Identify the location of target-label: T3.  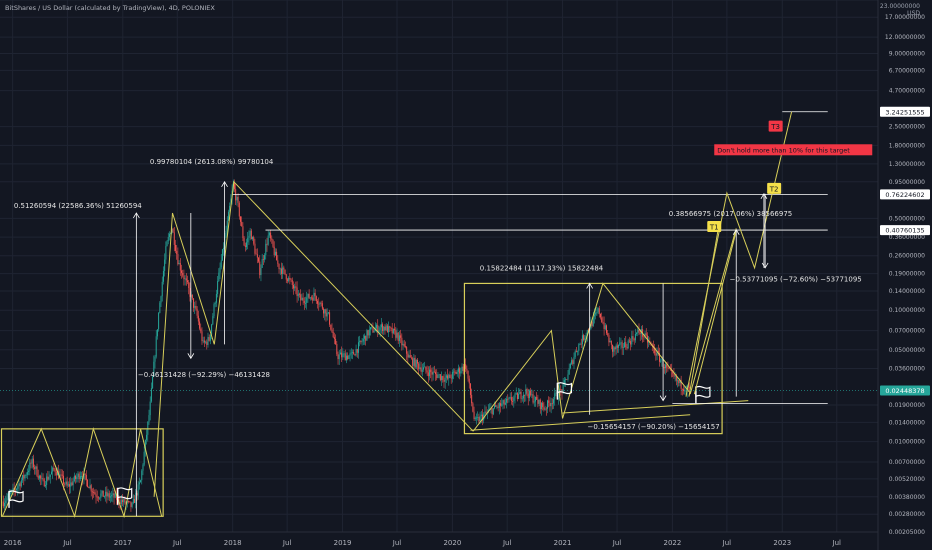
(775, 127).